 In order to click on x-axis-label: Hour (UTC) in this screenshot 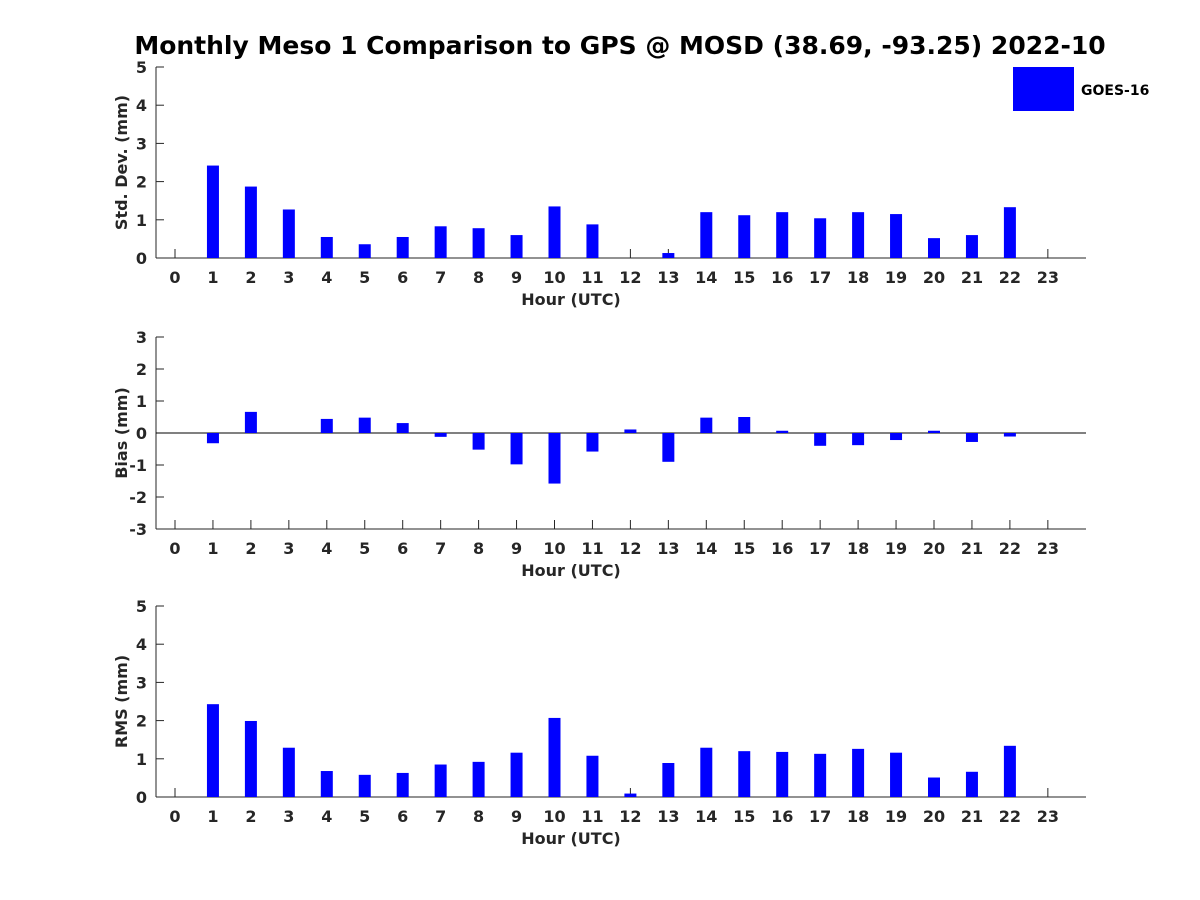, I will do `click(571, 838)`.